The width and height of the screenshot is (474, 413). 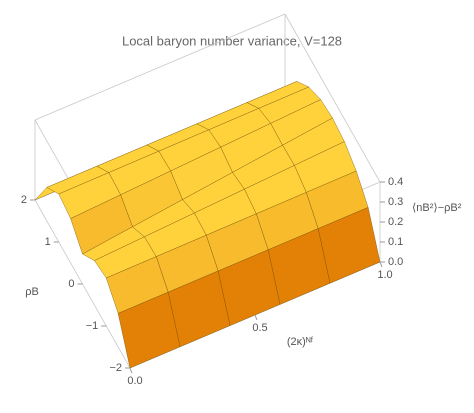 I want to click on x-tick-label: 2, so click(x=24, y=200).